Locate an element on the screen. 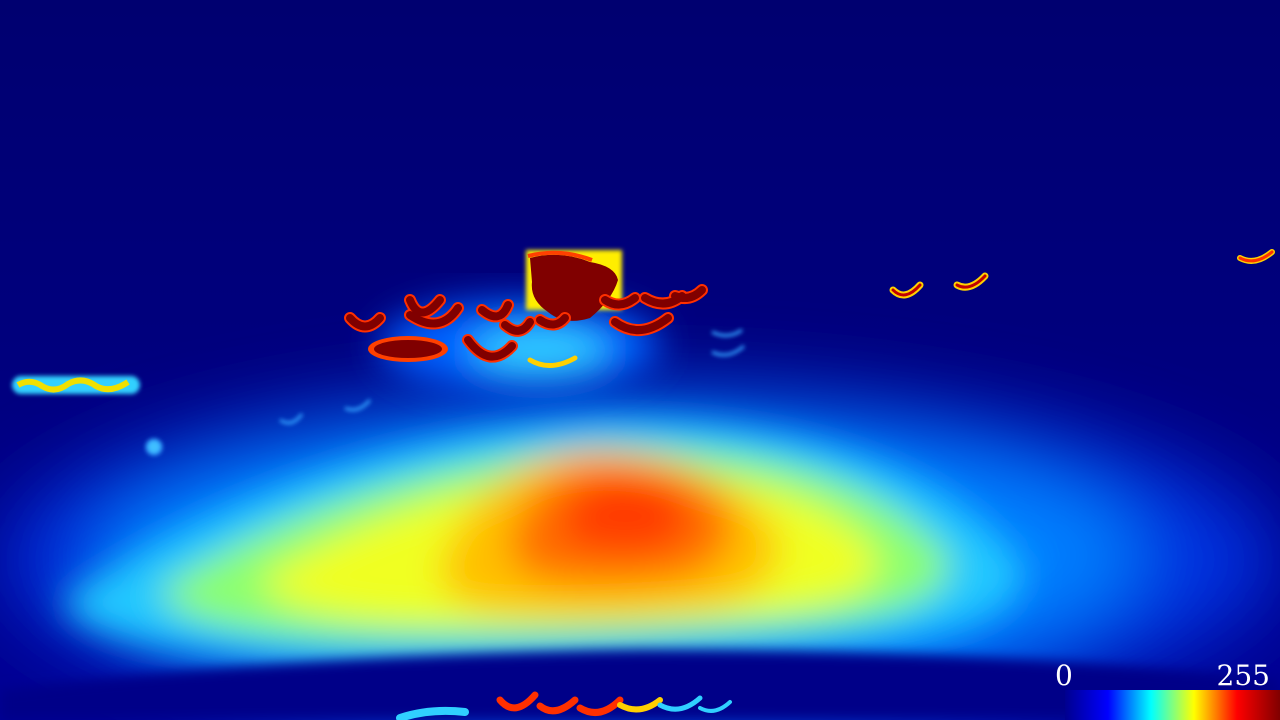 The height and width of the screenshot is (720, 1280). colorbar-gradient is located at coordinates (1172, 705).